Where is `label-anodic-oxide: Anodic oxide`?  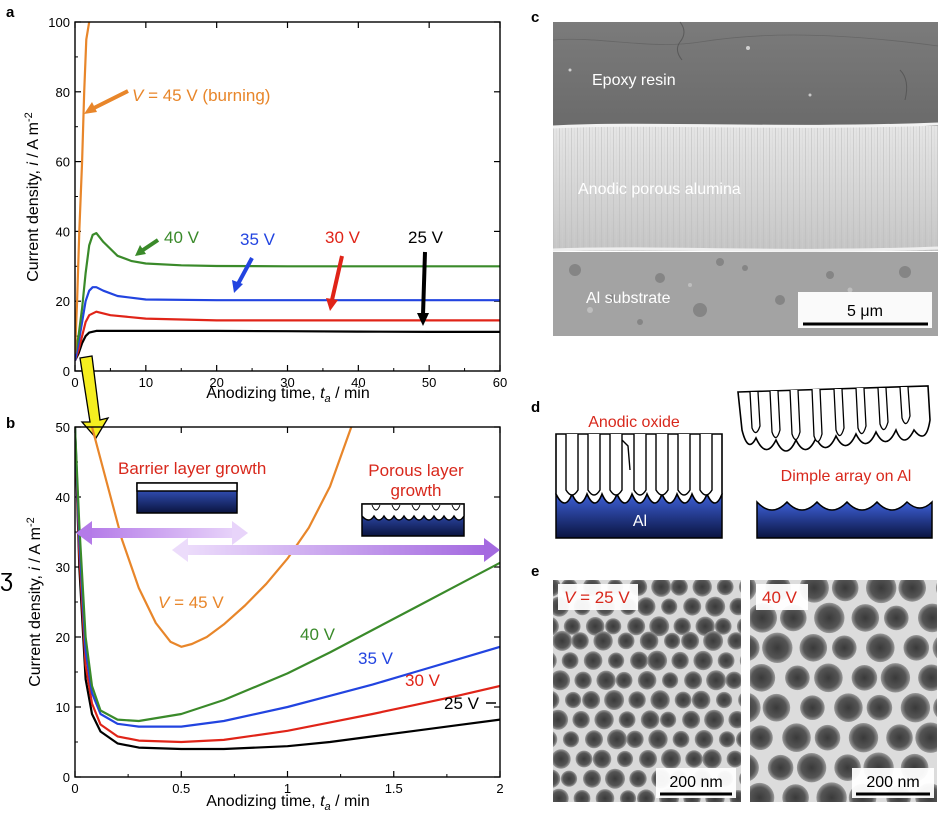 label-anodic-oxide: Anodic oxide is located at coordinates (634, 422).